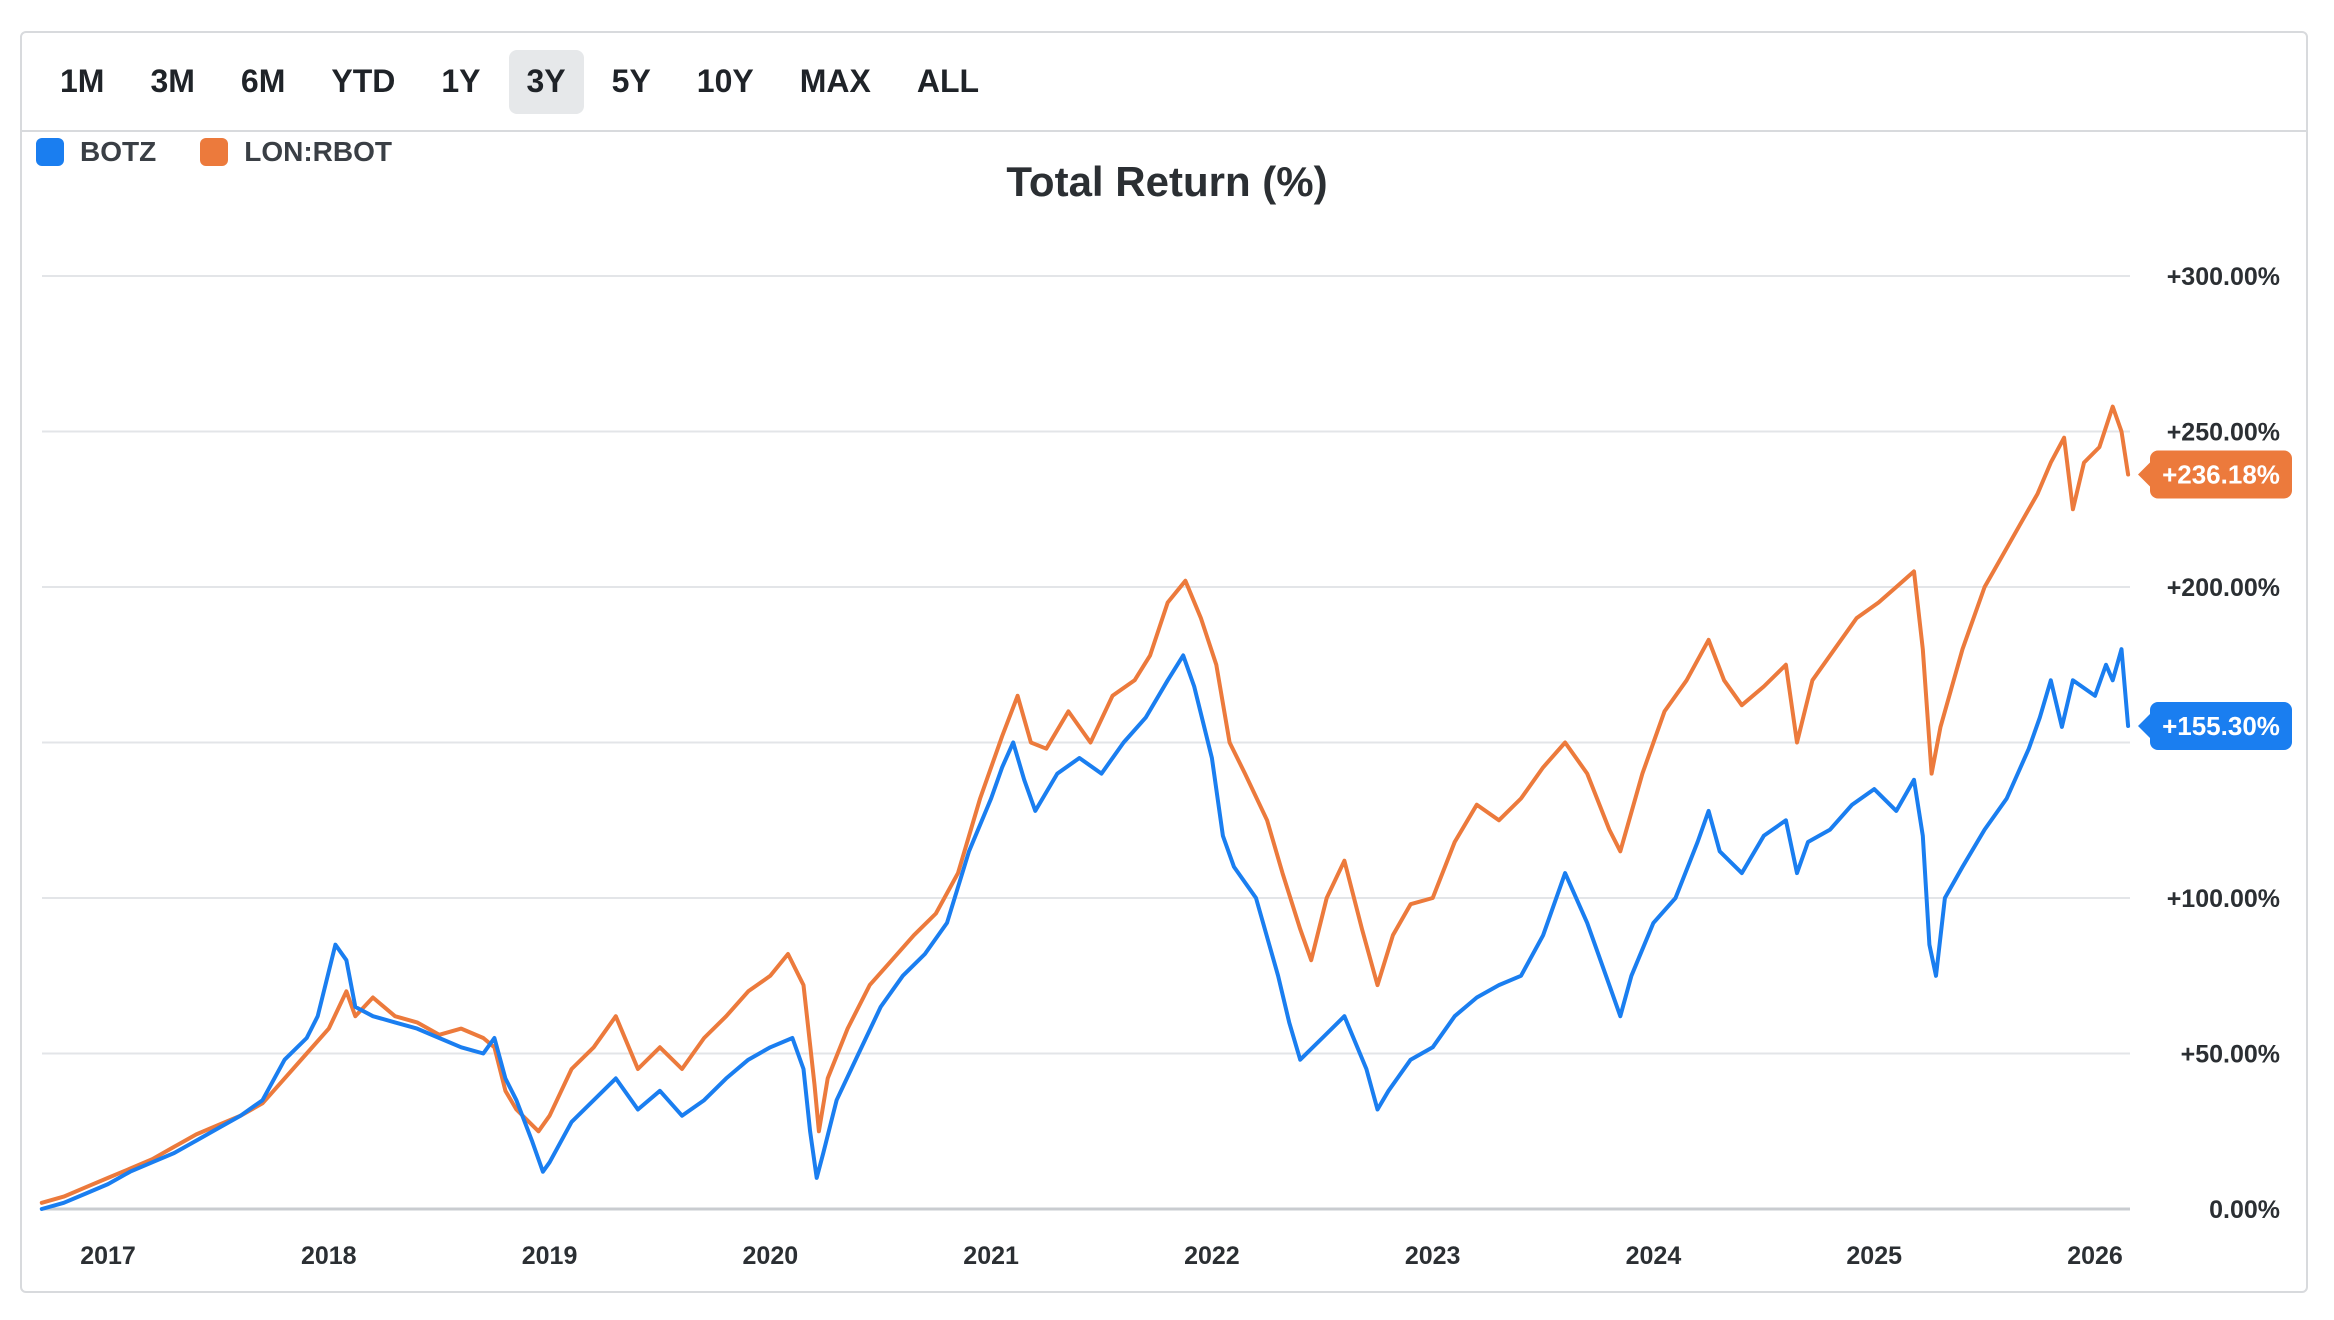 The image size is (2334, 1320). I want to click on y-tick-label: 0.00%, so click(2244, 1210).